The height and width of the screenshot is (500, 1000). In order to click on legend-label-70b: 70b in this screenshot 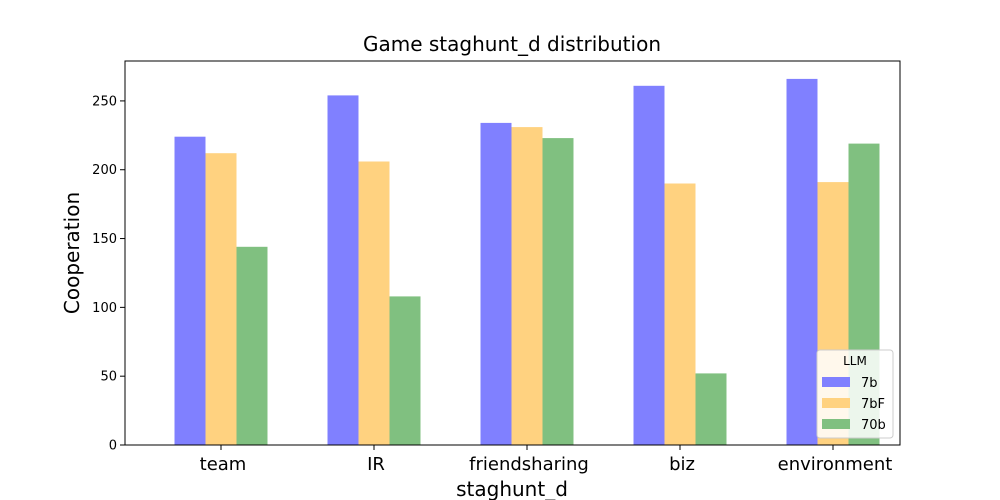, I will do `click(873, 425)`.